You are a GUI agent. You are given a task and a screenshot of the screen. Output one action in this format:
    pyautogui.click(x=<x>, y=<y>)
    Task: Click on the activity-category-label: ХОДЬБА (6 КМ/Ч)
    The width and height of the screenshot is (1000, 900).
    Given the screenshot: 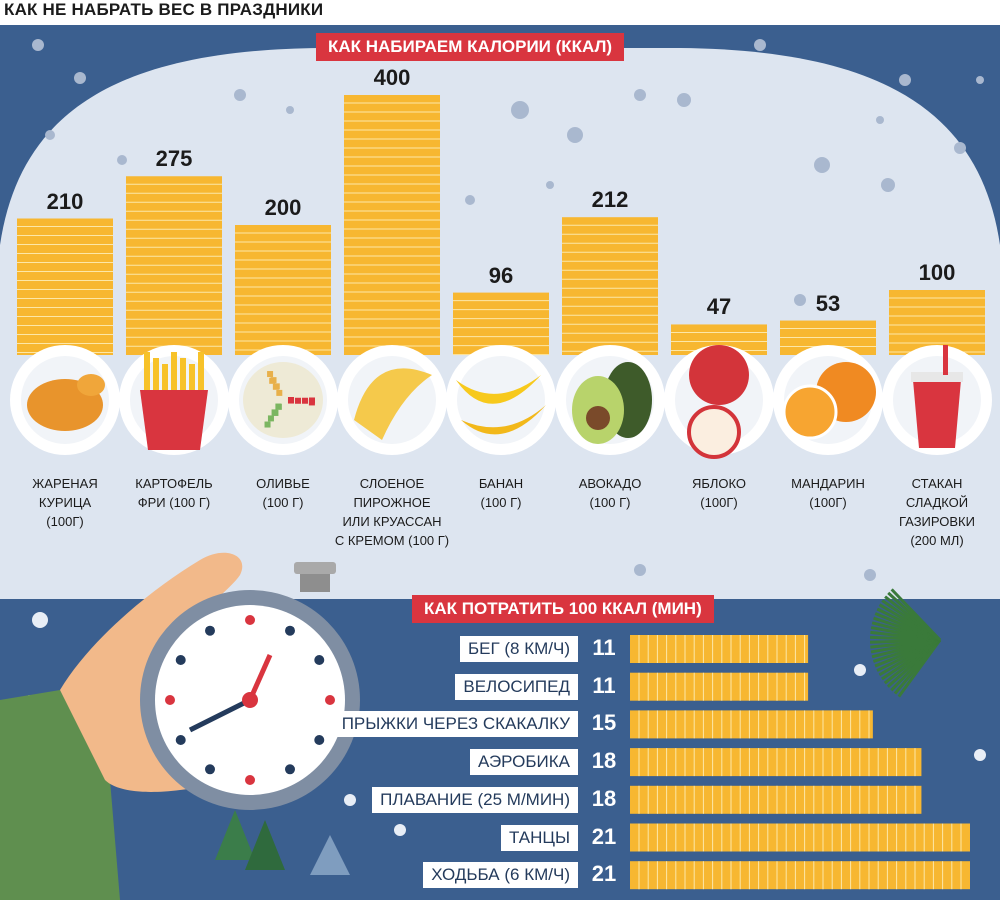 What is the action you would take?
    pyautogui.click(x=500, y=875)
    